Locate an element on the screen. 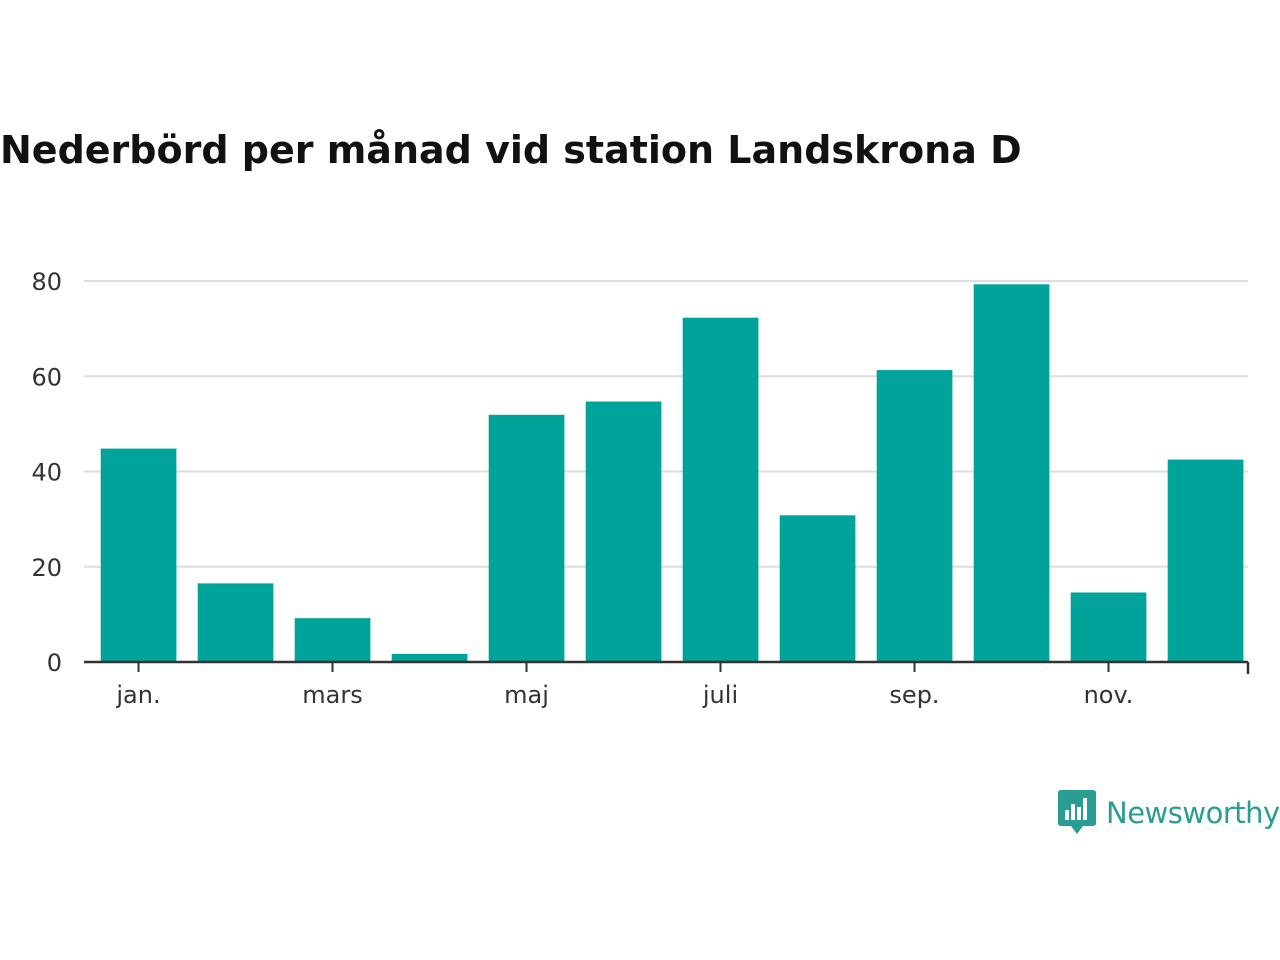 The height and width of the screenshot is (960, 1280). x-tick-label: sep. is located at coordinates (914, 695).